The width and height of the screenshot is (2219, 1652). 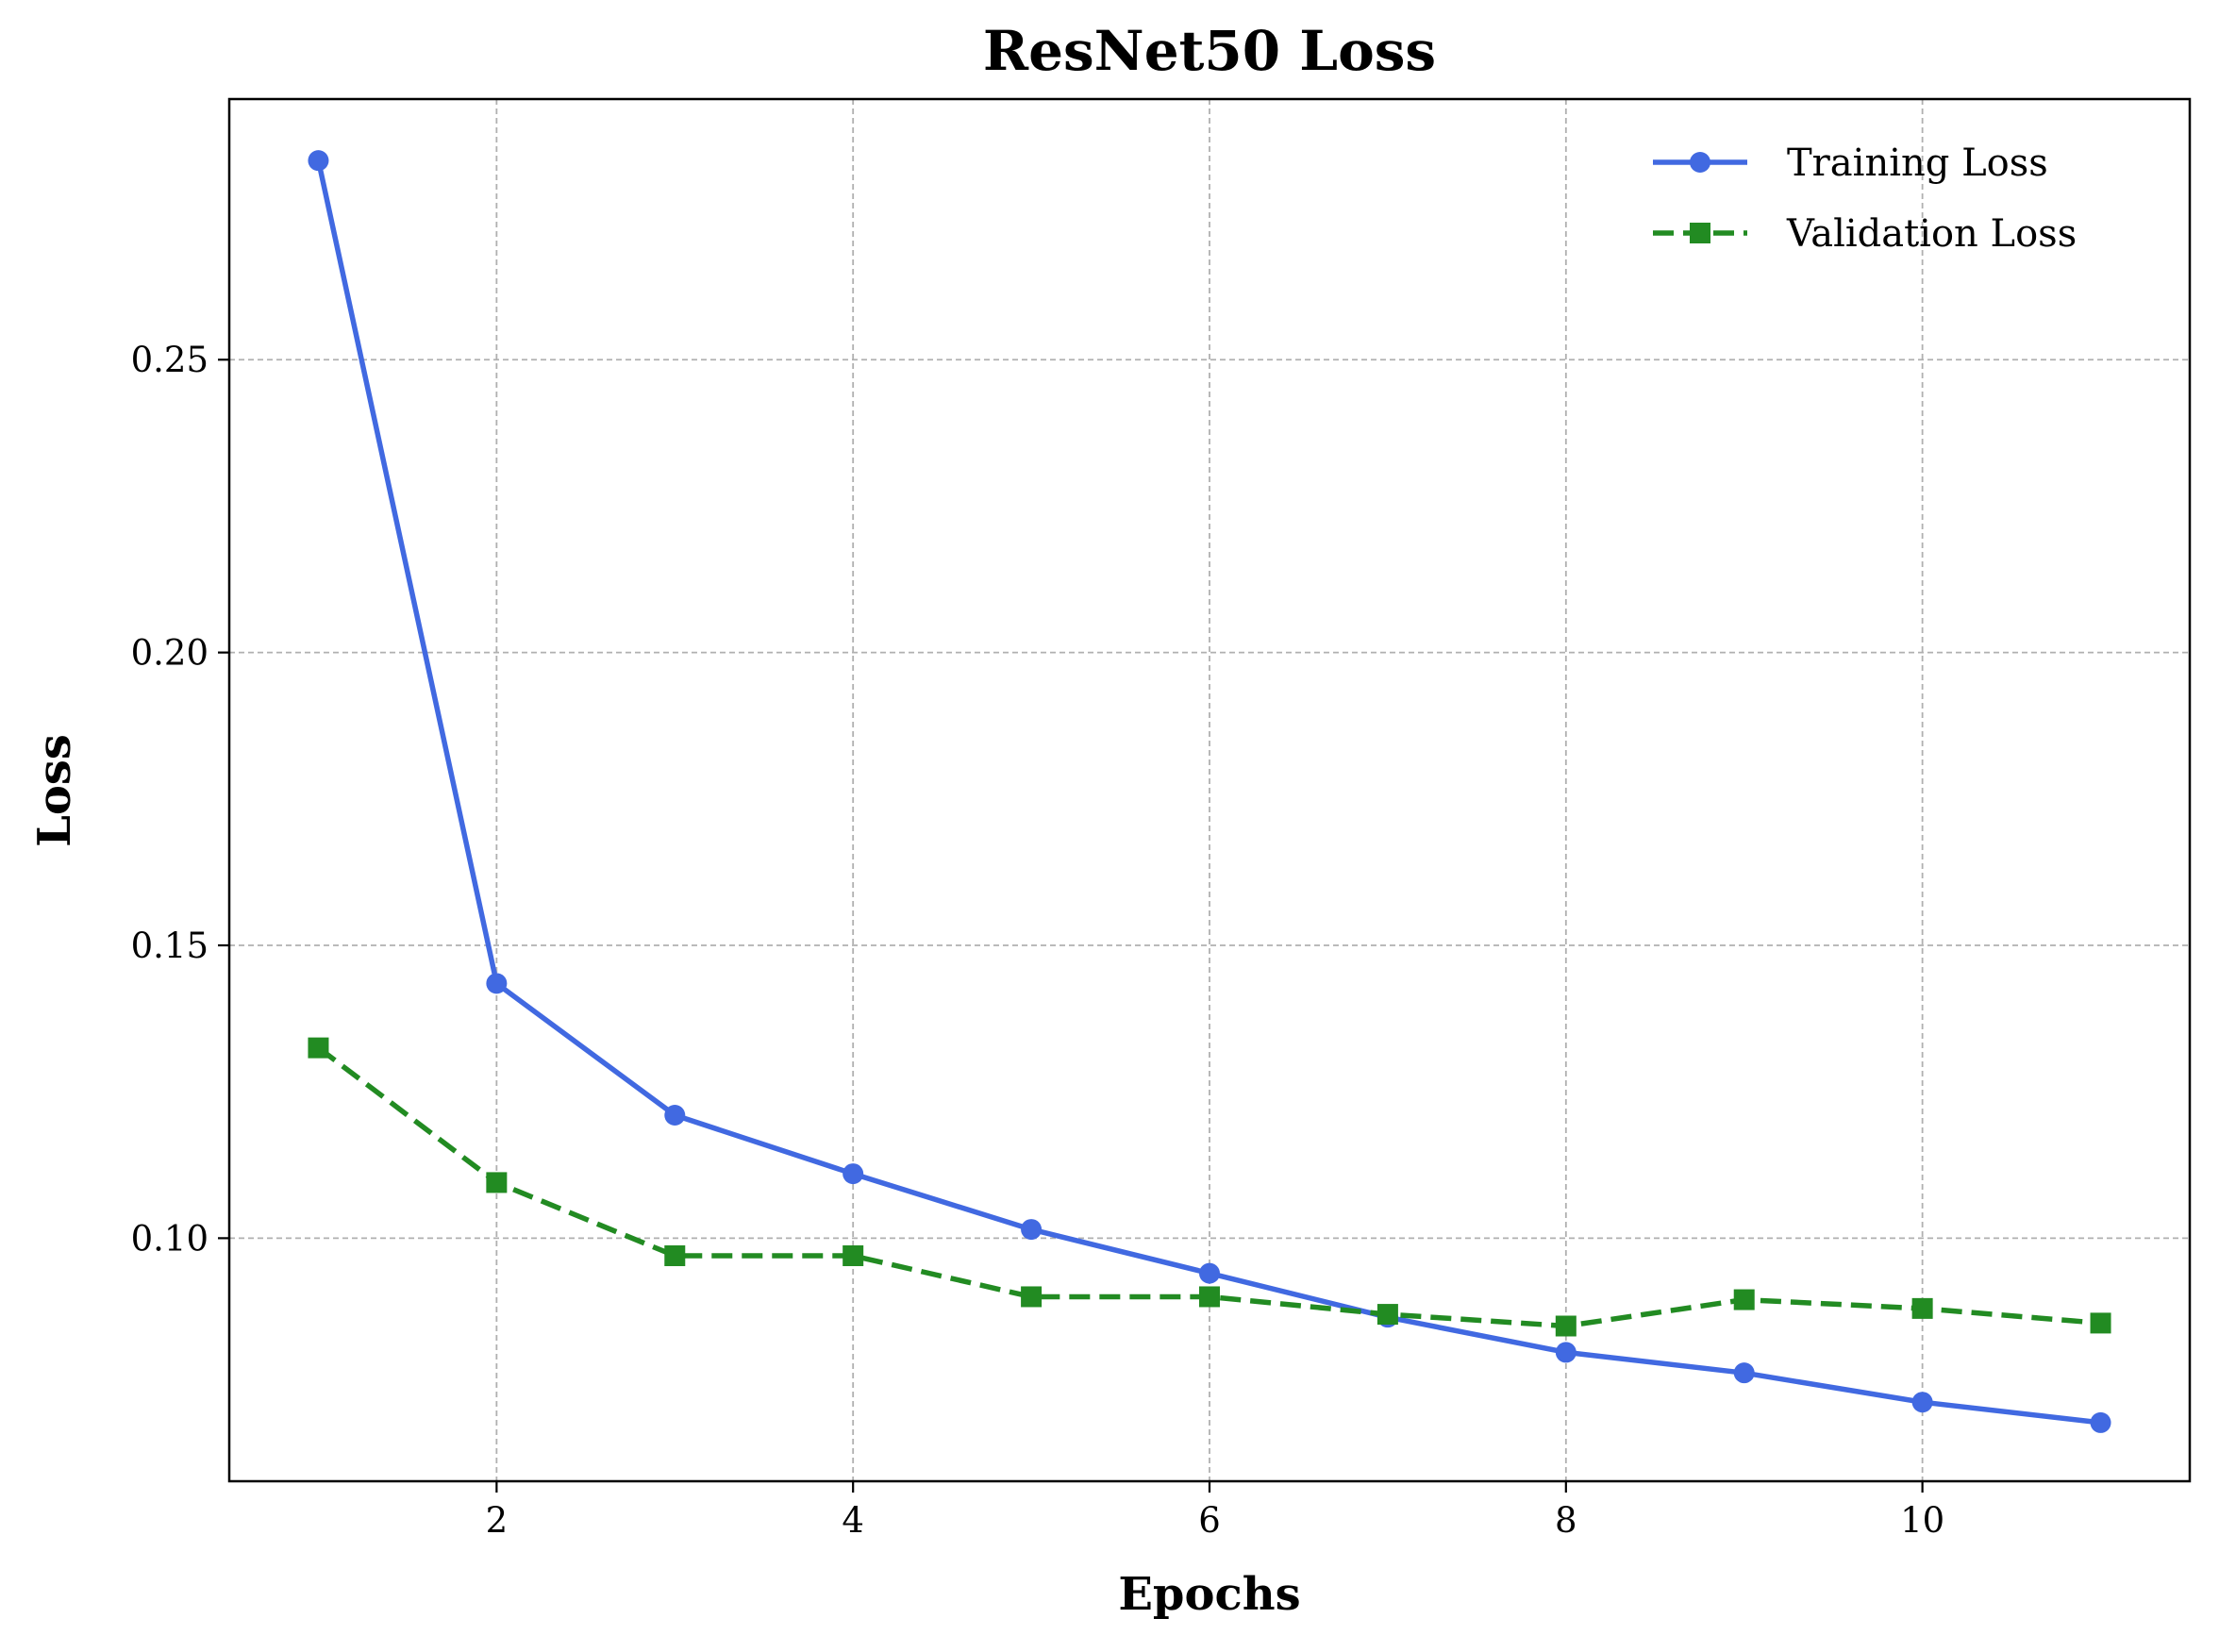 I want to click on y-tick-label: 0.25, so click(x=170, y=360).